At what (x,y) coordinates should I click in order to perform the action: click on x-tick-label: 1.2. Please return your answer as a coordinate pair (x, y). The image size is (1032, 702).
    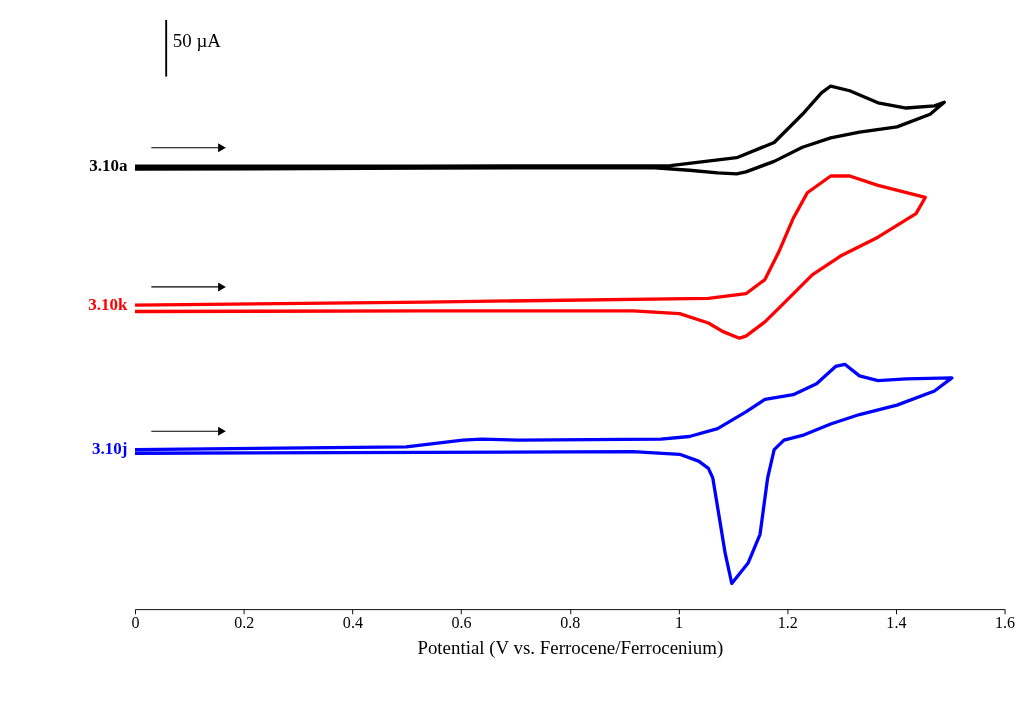
    Looking at the image, I should click on (787, 623).